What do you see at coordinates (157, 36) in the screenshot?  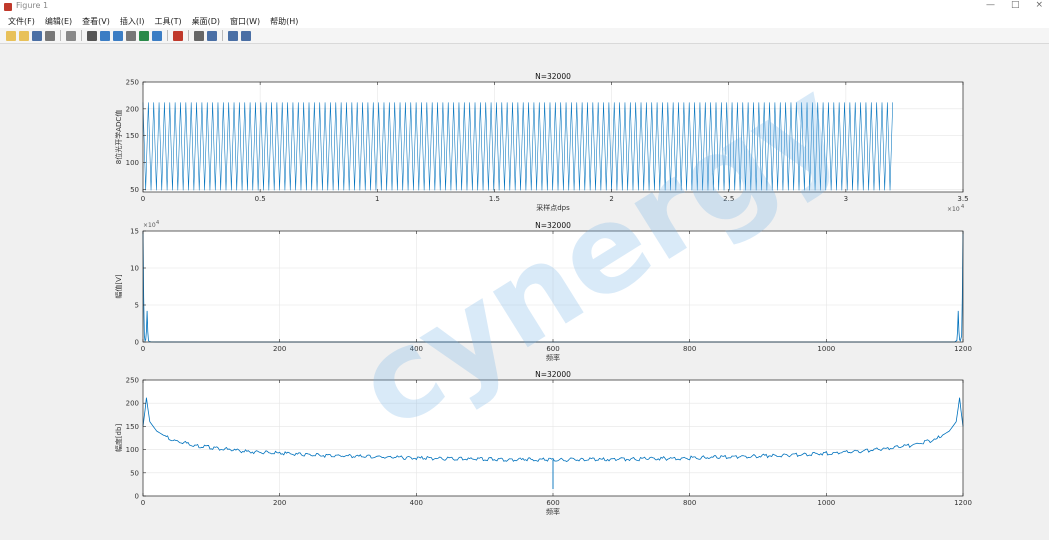 I see `brush-icon` at bounding box center [157, 36].